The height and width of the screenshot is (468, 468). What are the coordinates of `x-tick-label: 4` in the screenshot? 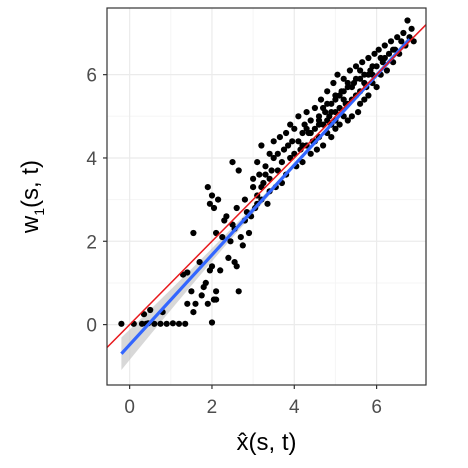 It's located at (294, 407).